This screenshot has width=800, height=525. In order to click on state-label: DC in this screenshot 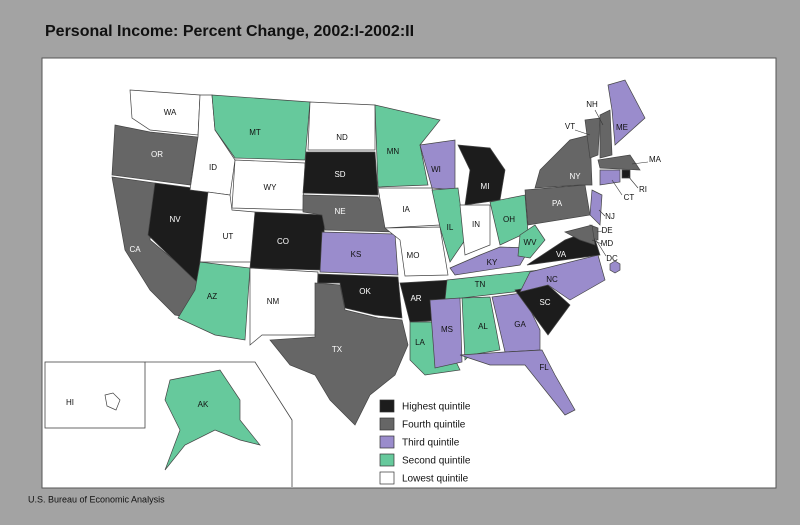, I will do `click(612, 258)`.